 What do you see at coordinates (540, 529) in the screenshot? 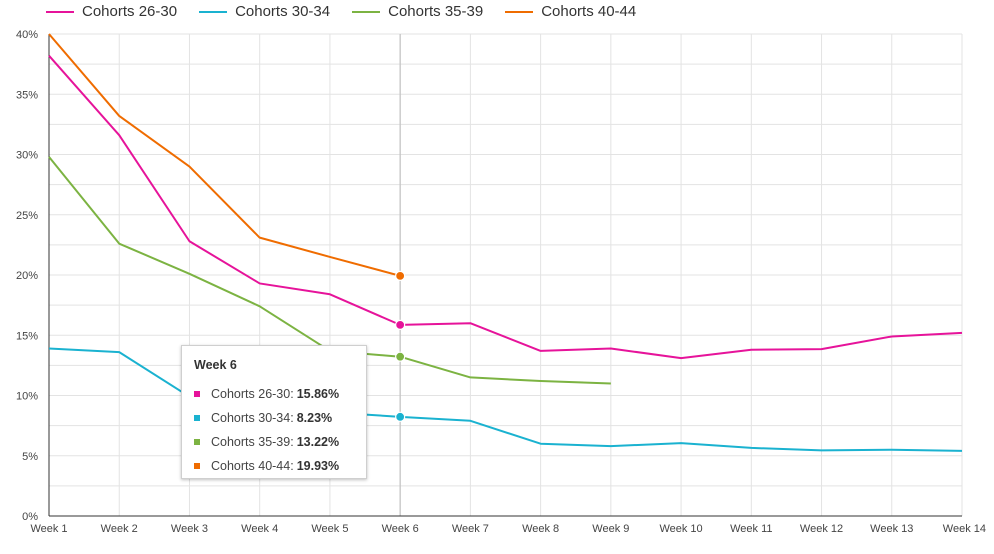
I see `x-tick-label: Week 8` at bounding box center [540, 529].